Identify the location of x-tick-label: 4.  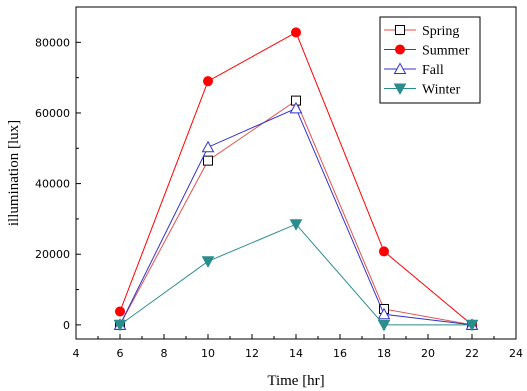
(76, 353).